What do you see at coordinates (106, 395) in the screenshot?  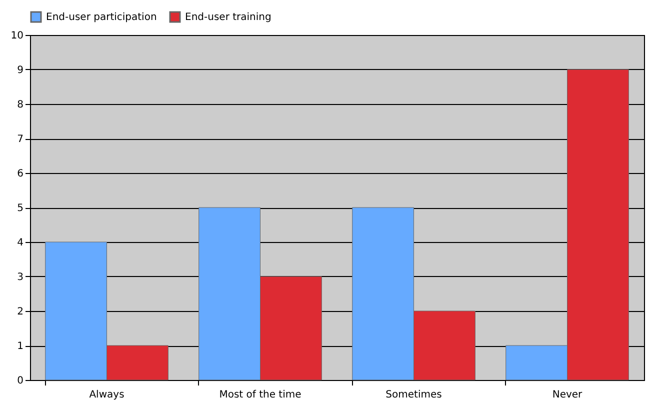 I see `x-tick-label: Always` at bounding box center [106, 395].